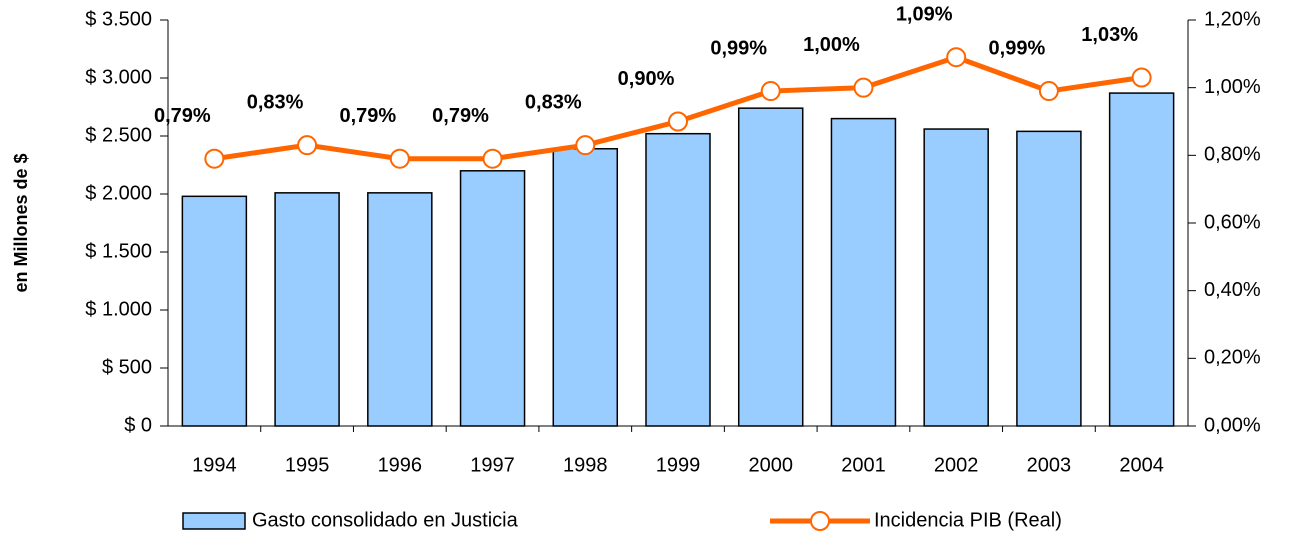 This screenshot has width=1295, height=536. Describe the element at coordinates (770, 465) in the screenshot. I see `x-tick-label: 2000` at that location.